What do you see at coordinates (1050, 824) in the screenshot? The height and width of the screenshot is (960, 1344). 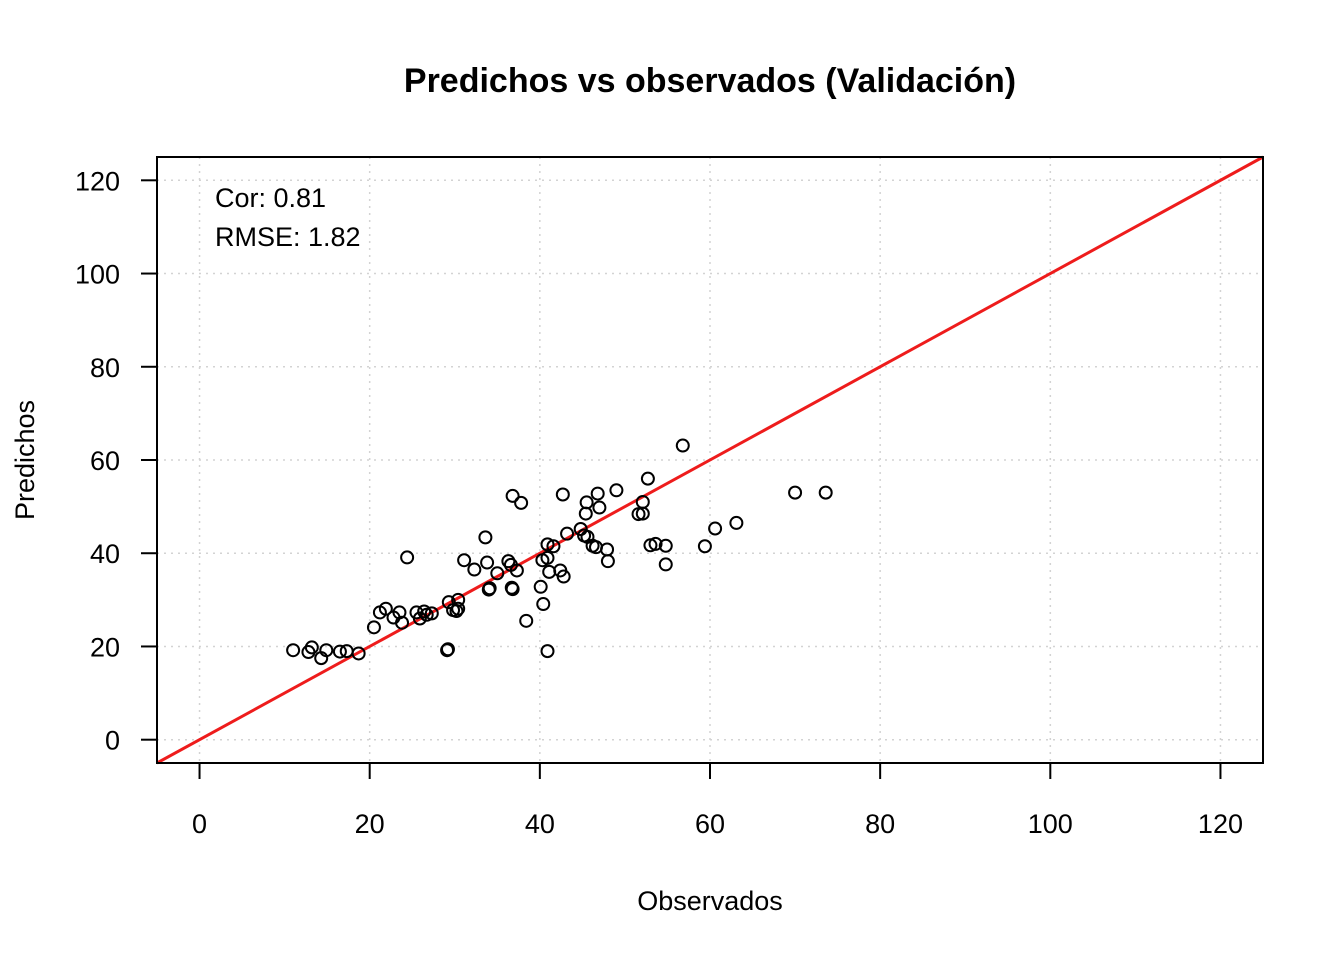 I see `x-tick-label: 100` at bounding box center [1050, 824].